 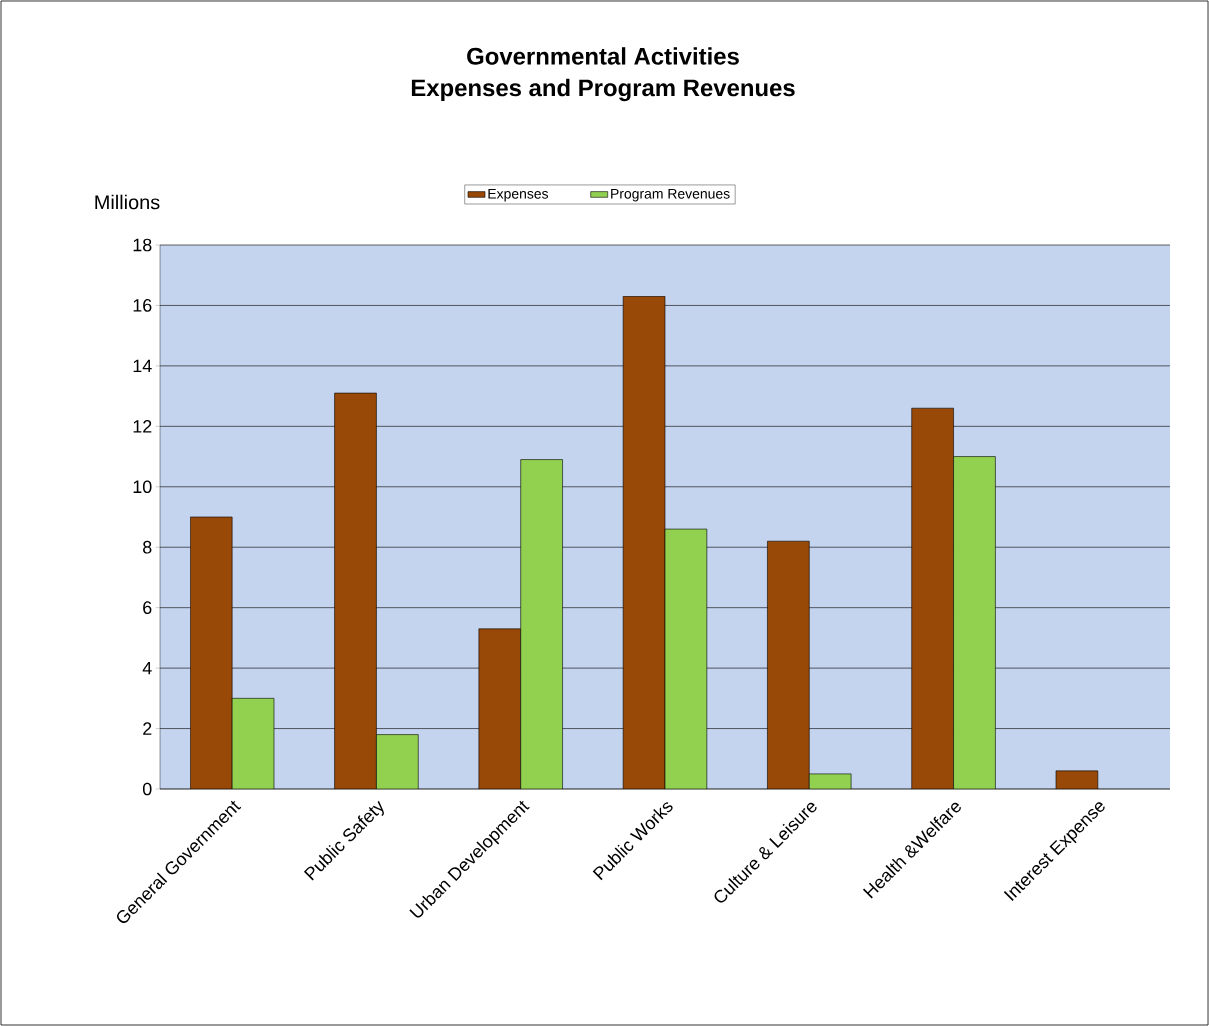 I want to click on y-tick-label: 10, so click(x=142, y=487).